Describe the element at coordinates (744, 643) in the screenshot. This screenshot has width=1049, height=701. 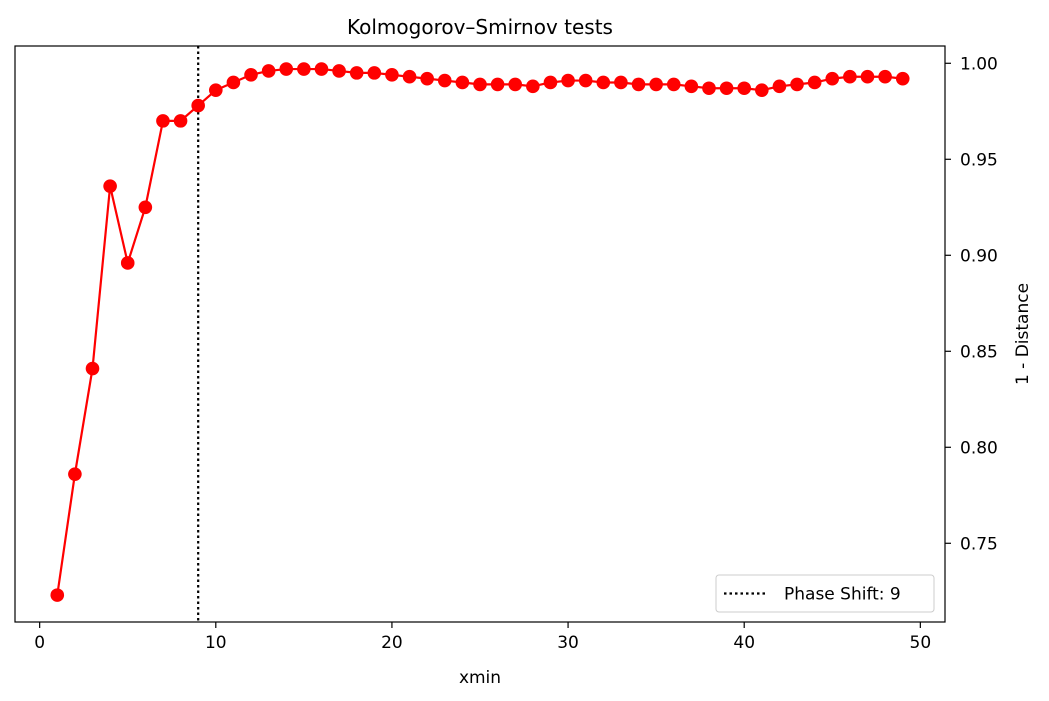
I see `x-tick-label: 40` at that location.